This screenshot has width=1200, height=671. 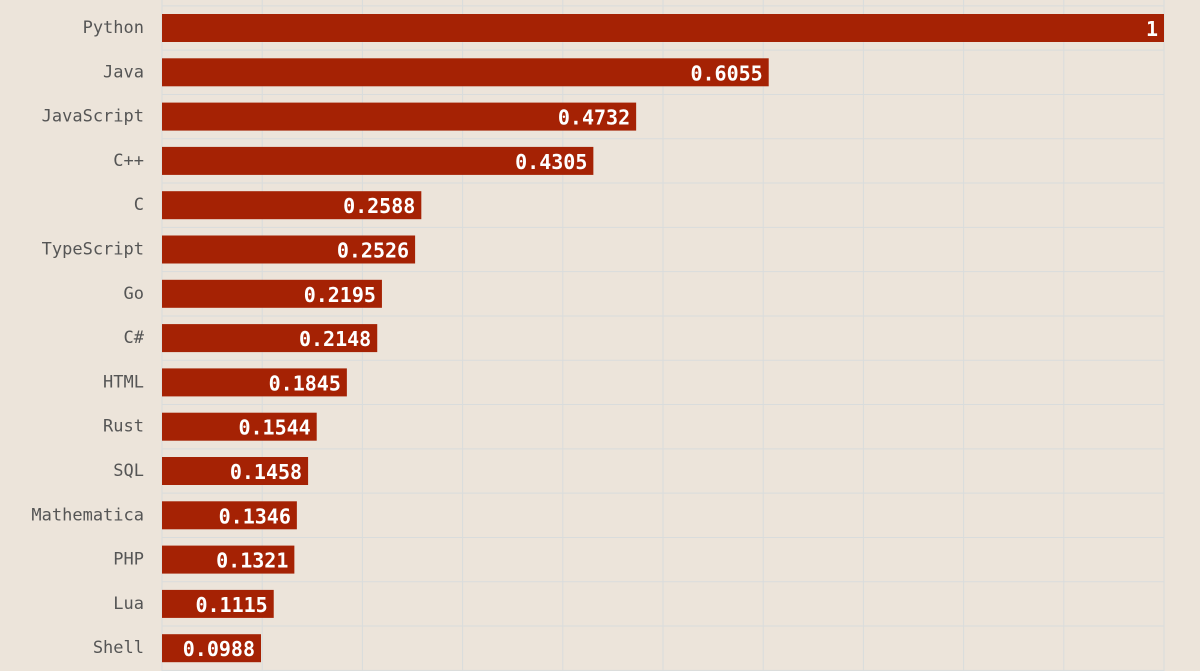 I want to click on category-label: HTML, so click(x=123, y=382).